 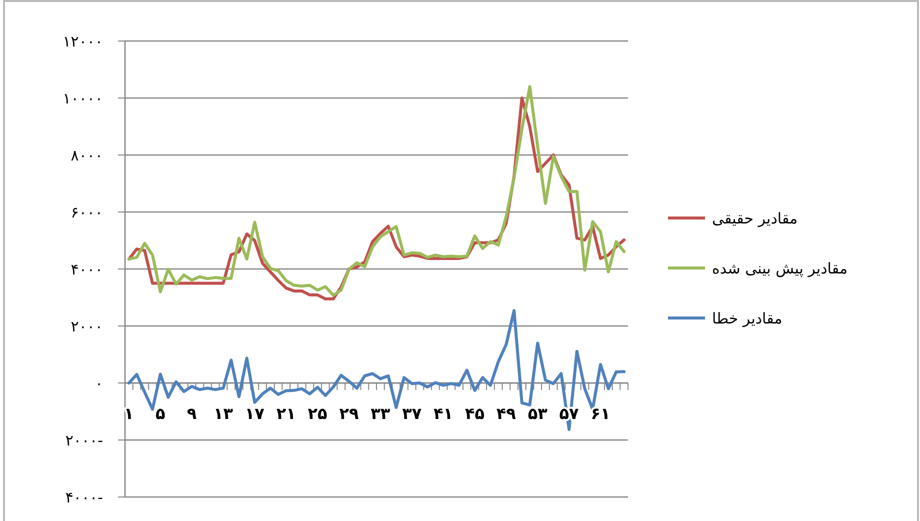 What do you see at coordinates (129, 413) in the screenshot?
I see `x-tick-label: ۱` at bounding box center [129, 413].